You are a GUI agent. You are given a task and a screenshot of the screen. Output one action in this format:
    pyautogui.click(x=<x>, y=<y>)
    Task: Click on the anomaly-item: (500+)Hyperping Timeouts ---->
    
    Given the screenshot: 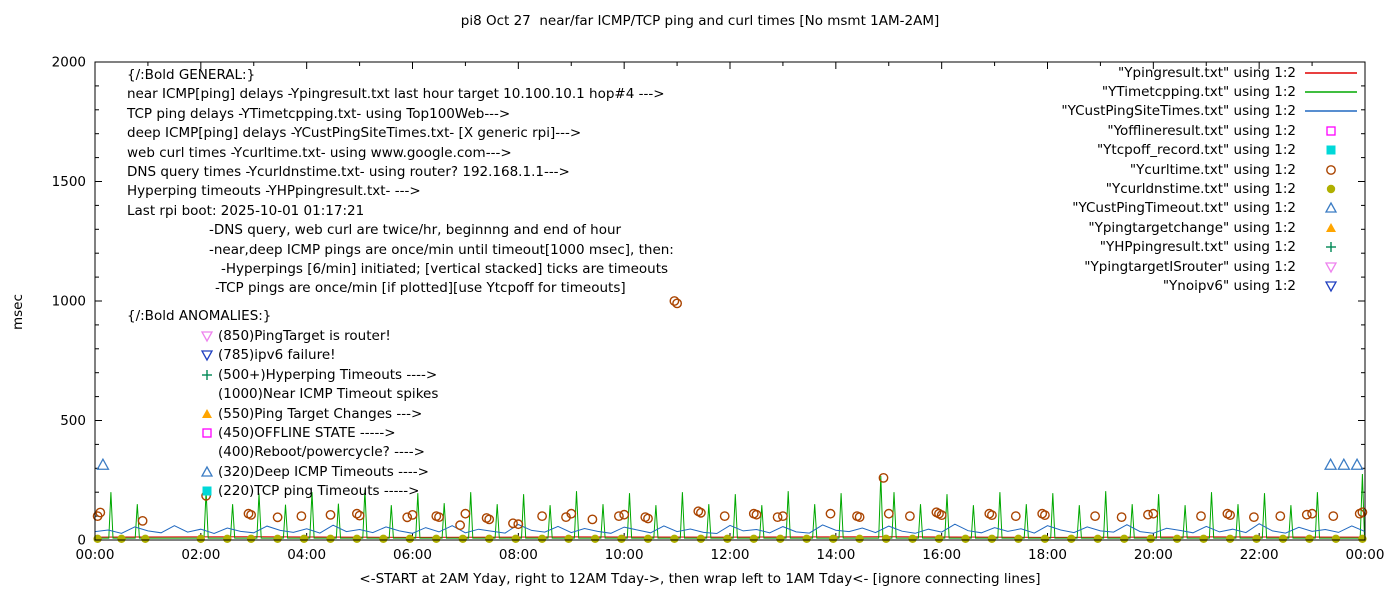 What is the action you would take?
    pyautogui.click(x=318, y=374)
    